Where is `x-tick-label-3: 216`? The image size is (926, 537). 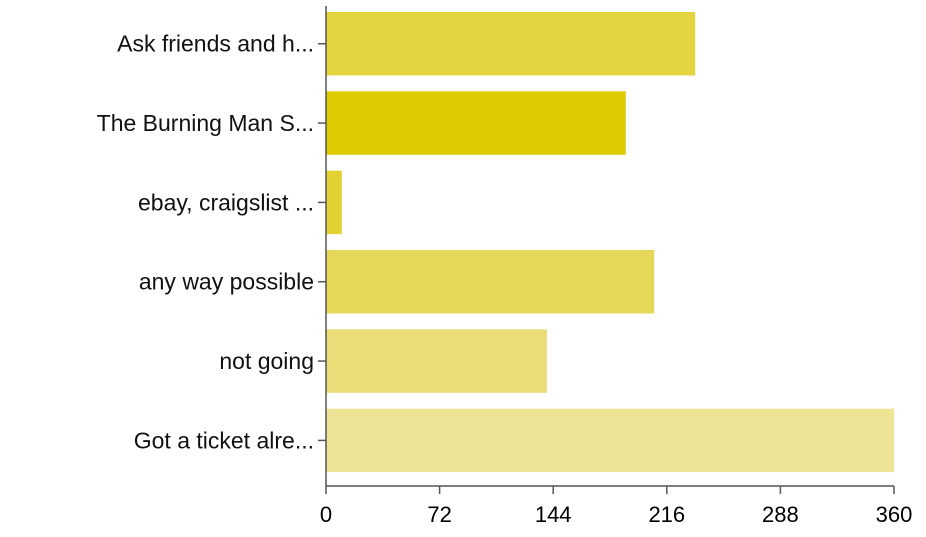
x-tick-label-3: 216 is located at coordinates (666, 514).